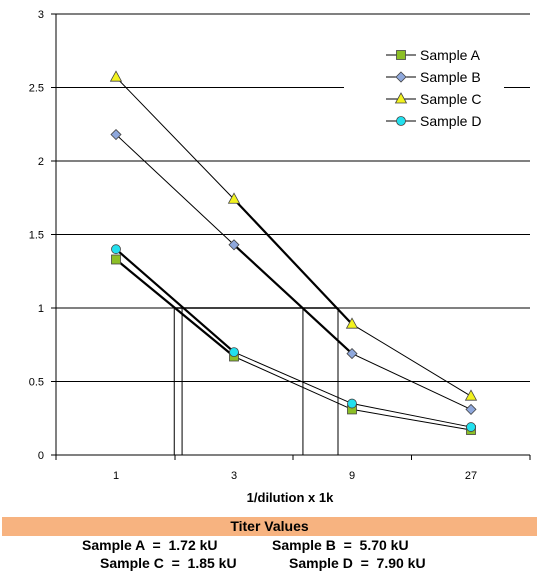 This screenshot has width=543, height=583. Describe the element at coordinates (290, 497) in the screenshot. I see `x-axis-title: 1/dilution x 1k` at that location.